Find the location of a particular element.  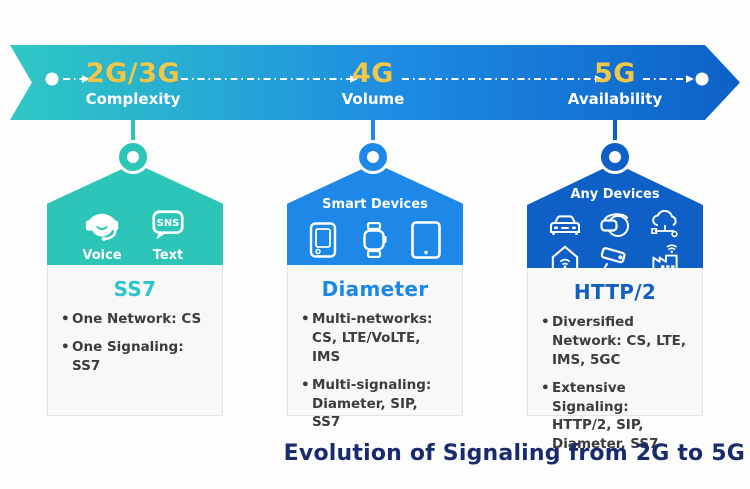

card-http2-bullet: Diversified Network: CS, LTE, IMS, 5GC is located at coordinates (615, 341).